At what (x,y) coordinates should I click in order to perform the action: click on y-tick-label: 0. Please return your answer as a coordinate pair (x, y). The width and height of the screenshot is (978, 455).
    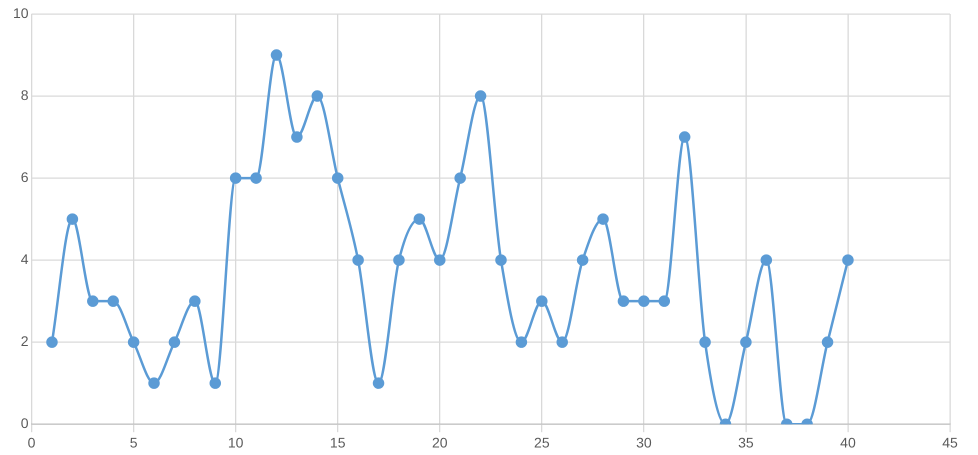
    Looking at the image, I should click on (24, 423).